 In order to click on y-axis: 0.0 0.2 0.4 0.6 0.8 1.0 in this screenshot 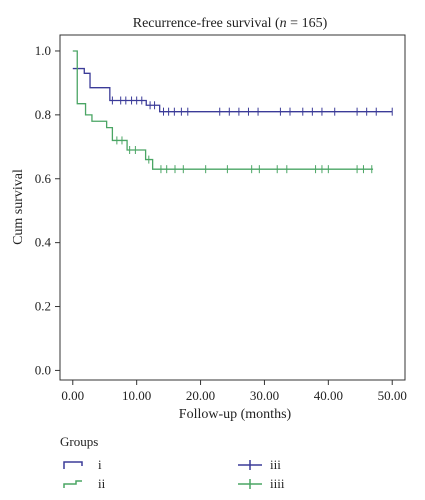, I will do `click(47, 210)`.